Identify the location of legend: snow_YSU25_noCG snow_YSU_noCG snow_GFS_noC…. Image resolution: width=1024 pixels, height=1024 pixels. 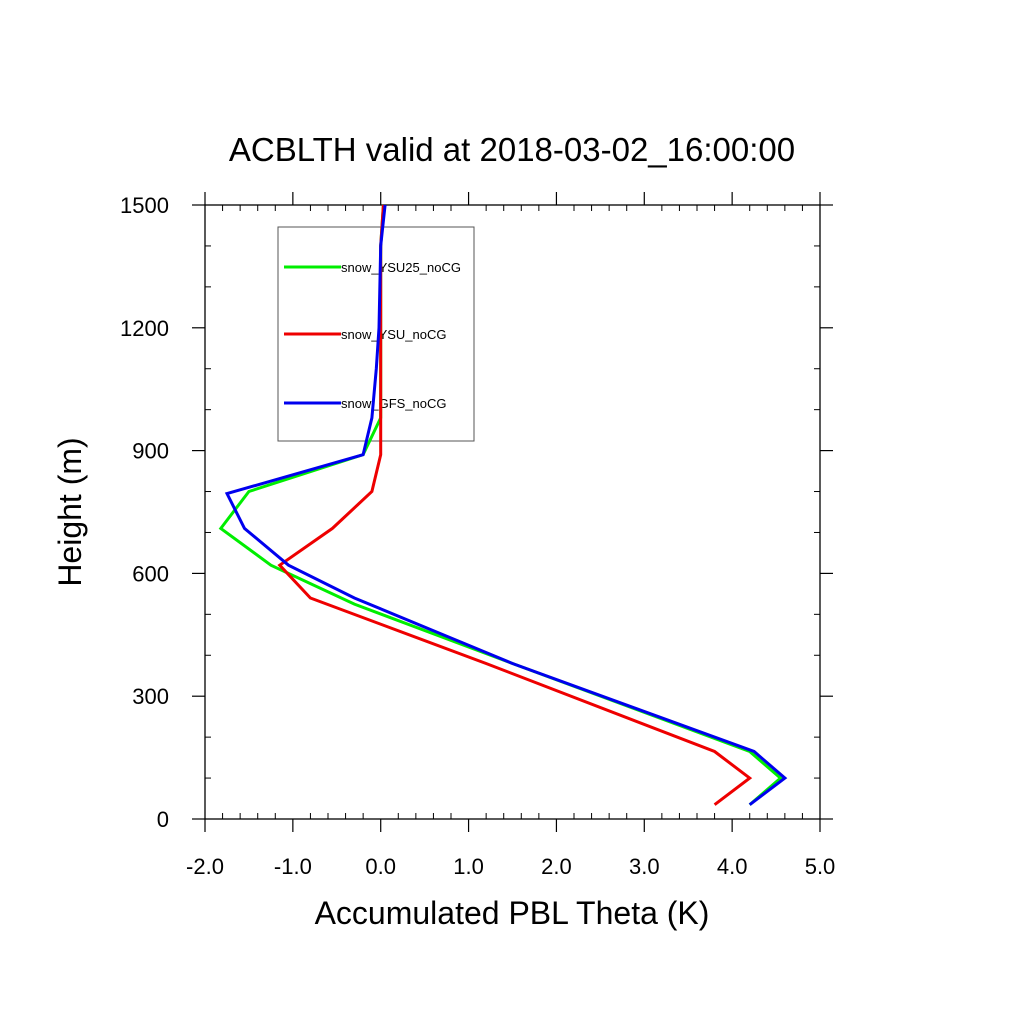
(376, 334).